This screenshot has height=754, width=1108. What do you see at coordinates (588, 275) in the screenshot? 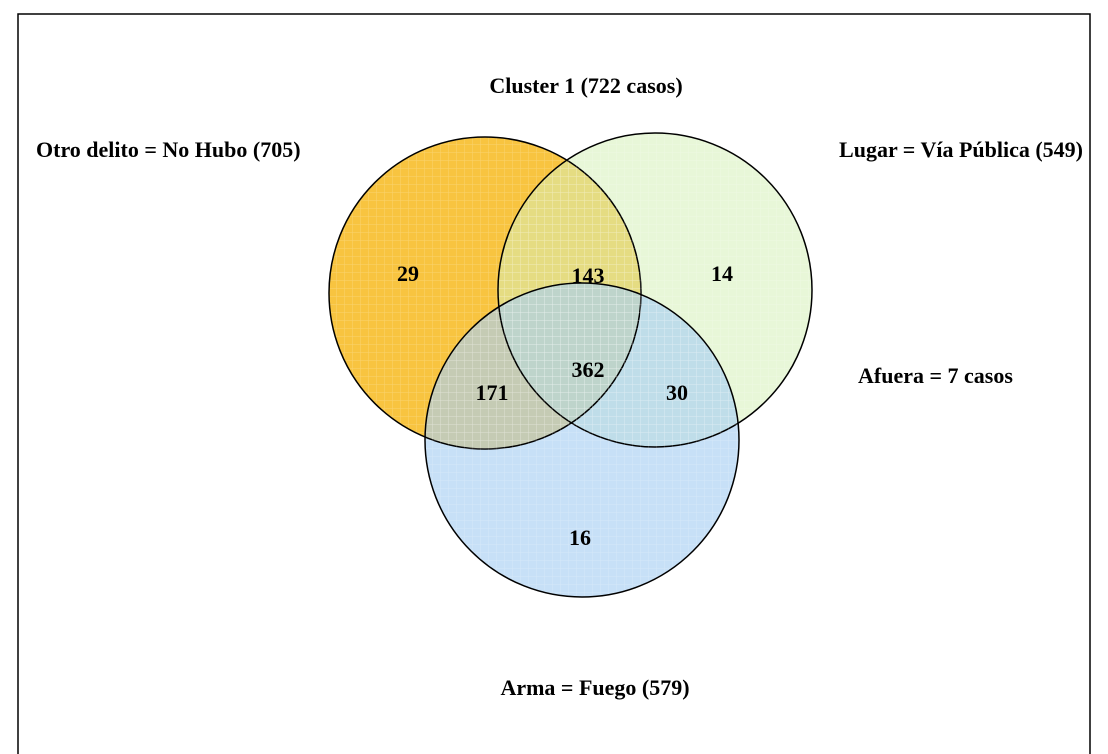
I see `region-count: 143` at bounding box center [588, 275].